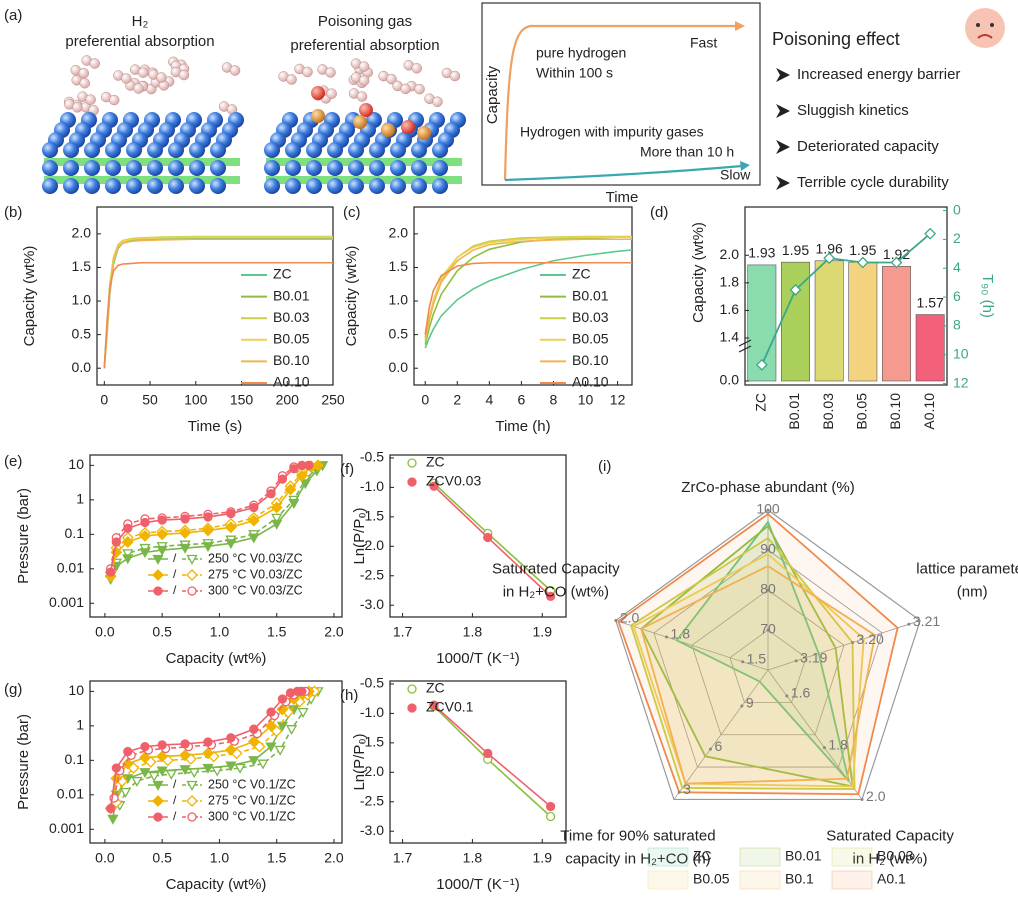 The width and height of the screenshot is (1018, 899). Describe the element at coordinates (13, 212) in the screenshot. I see `panel-label: (b)` at that location.